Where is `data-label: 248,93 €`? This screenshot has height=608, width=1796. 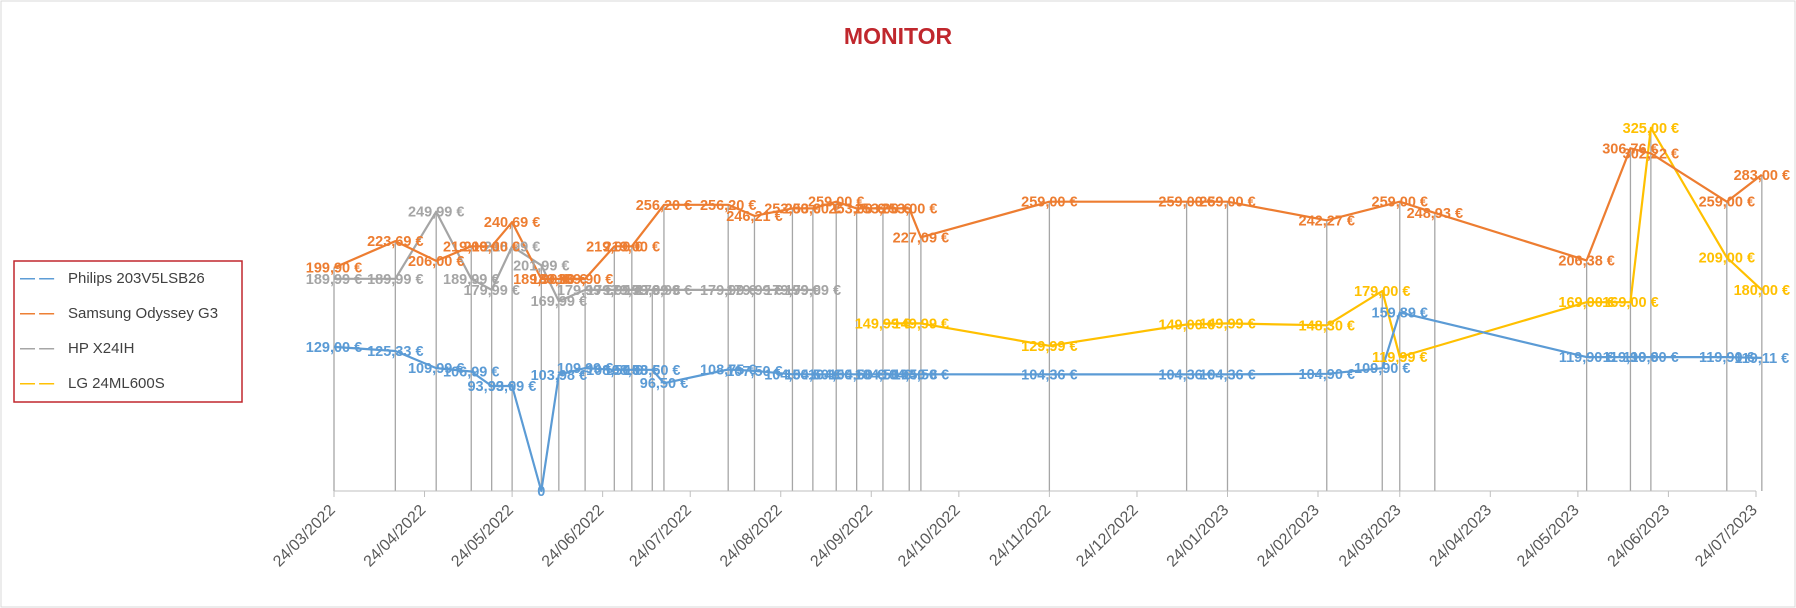
data-label: 248,93 € is located at coordinates (1435, 214).